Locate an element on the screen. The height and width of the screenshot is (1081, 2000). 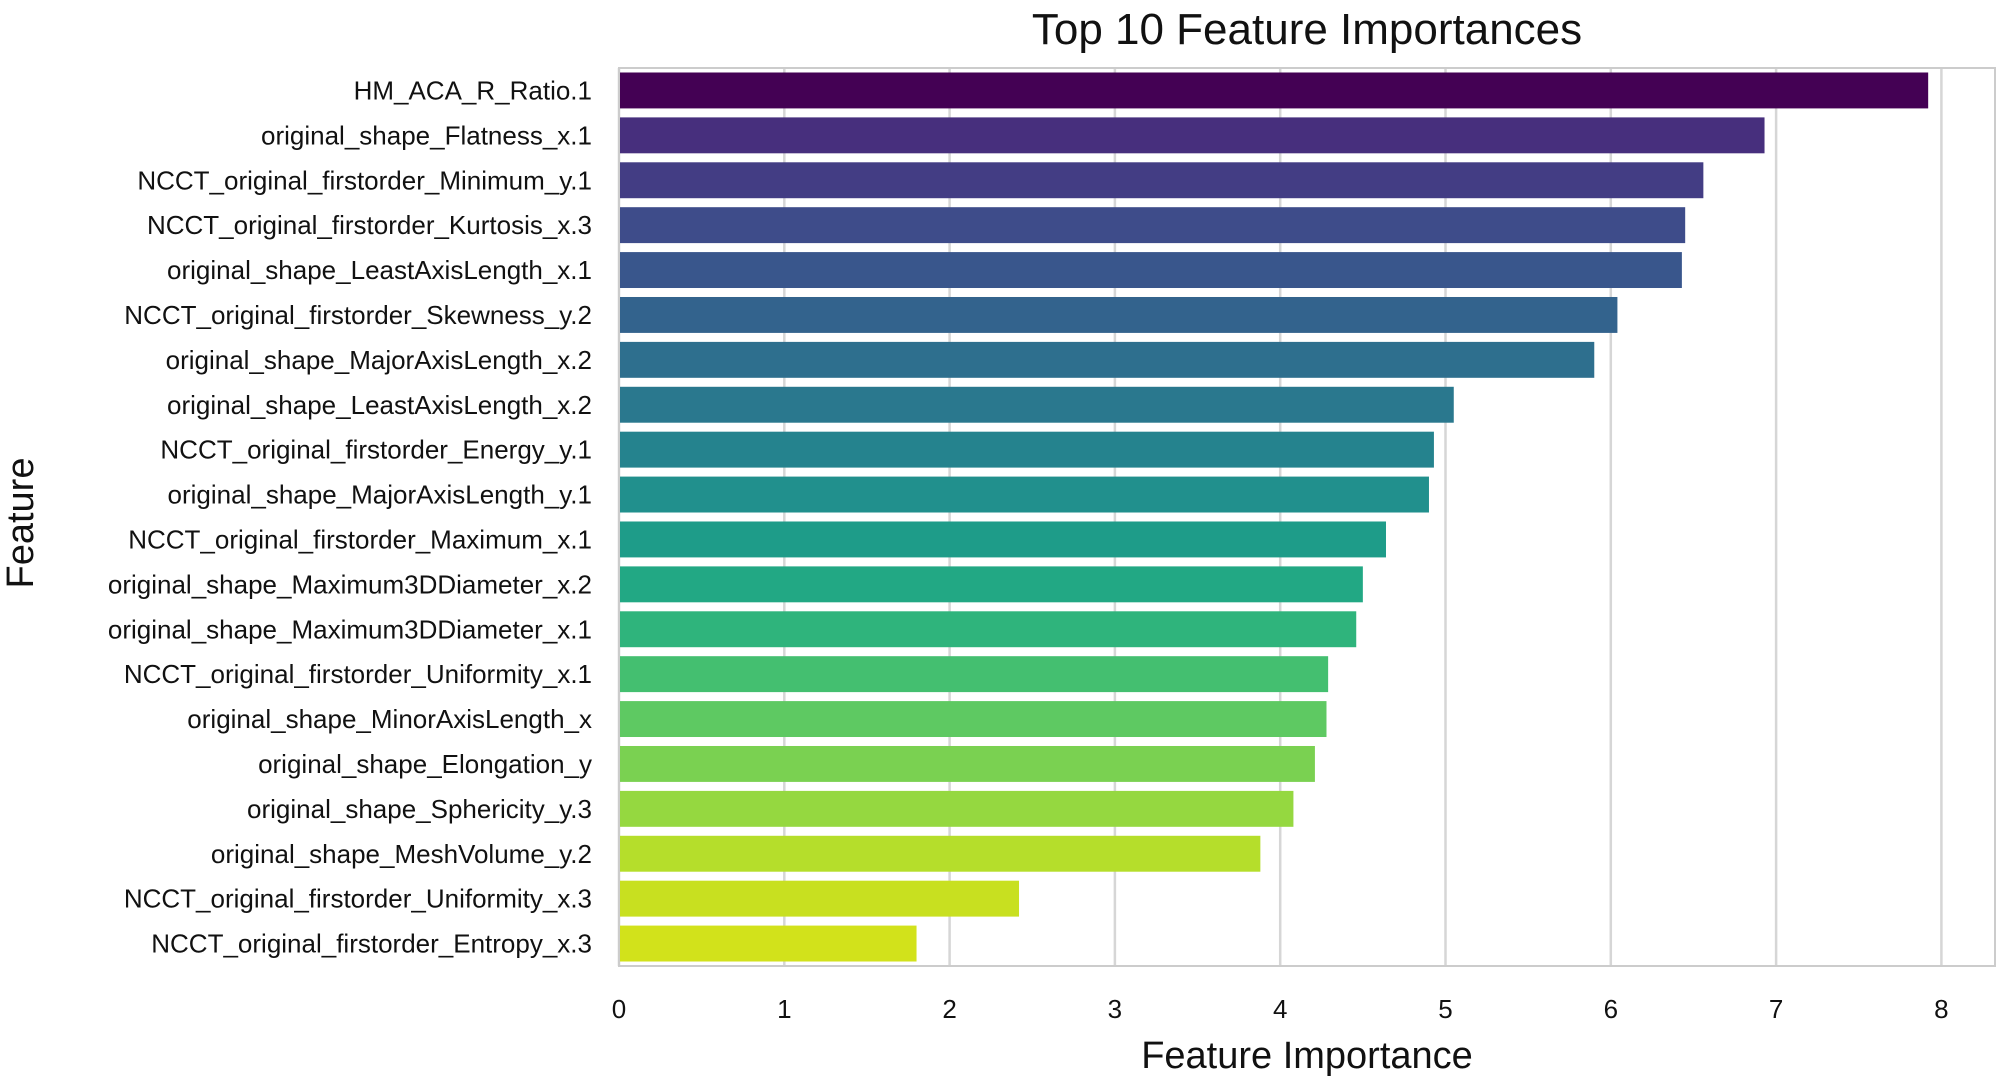
y-tick-label: original_shape_Maximum3DDiameter_x.2 is located at coordinates (350, 584).